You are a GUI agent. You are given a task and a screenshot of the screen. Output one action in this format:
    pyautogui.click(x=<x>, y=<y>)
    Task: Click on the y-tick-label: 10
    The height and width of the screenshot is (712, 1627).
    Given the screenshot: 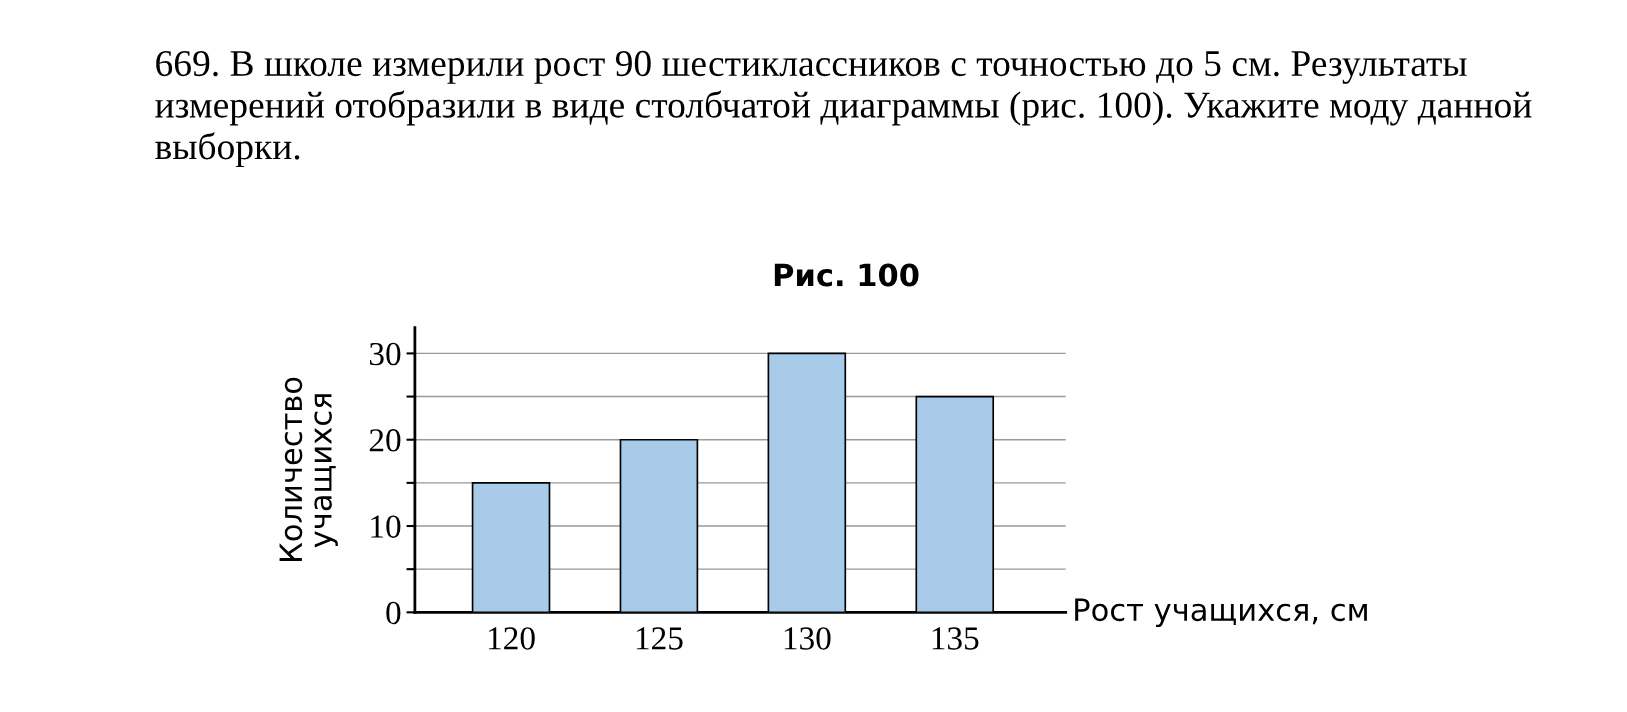 What is the action you would take?
    pyautogui.click(x=386, y=526)
    